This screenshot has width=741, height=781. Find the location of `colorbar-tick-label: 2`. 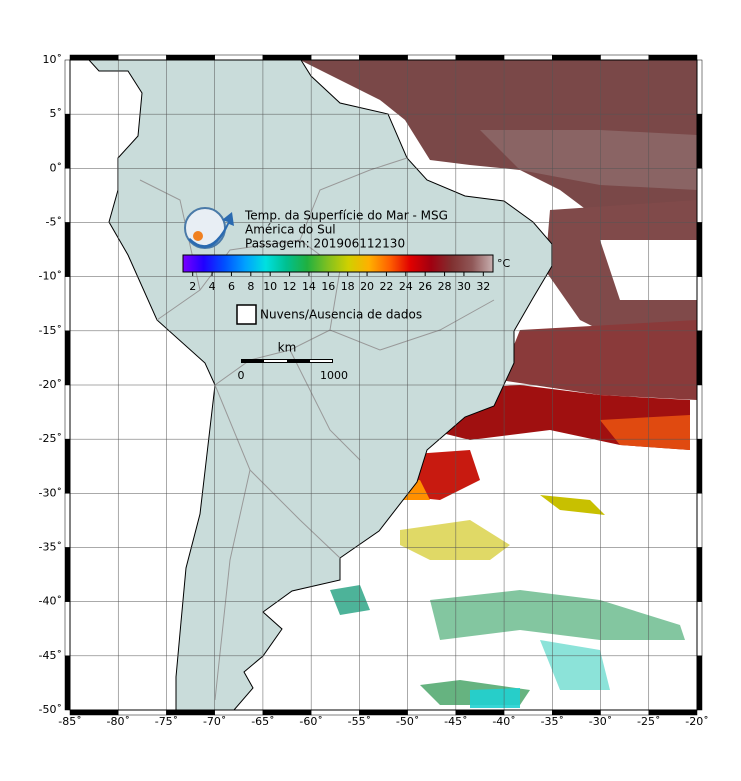

colorbar-tick-label: 2 is located at coordinates (192, 286).